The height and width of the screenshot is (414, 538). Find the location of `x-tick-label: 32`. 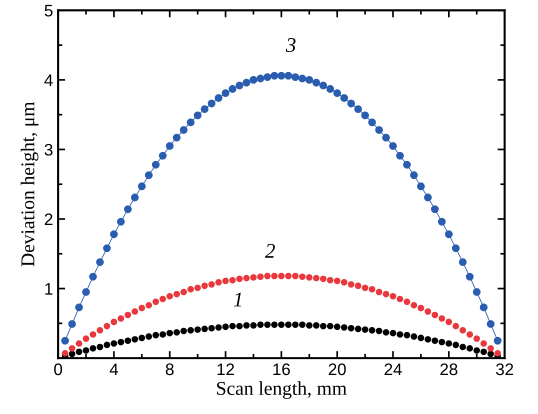

x-tick-label: 32 is located at coordinates (505, 369).